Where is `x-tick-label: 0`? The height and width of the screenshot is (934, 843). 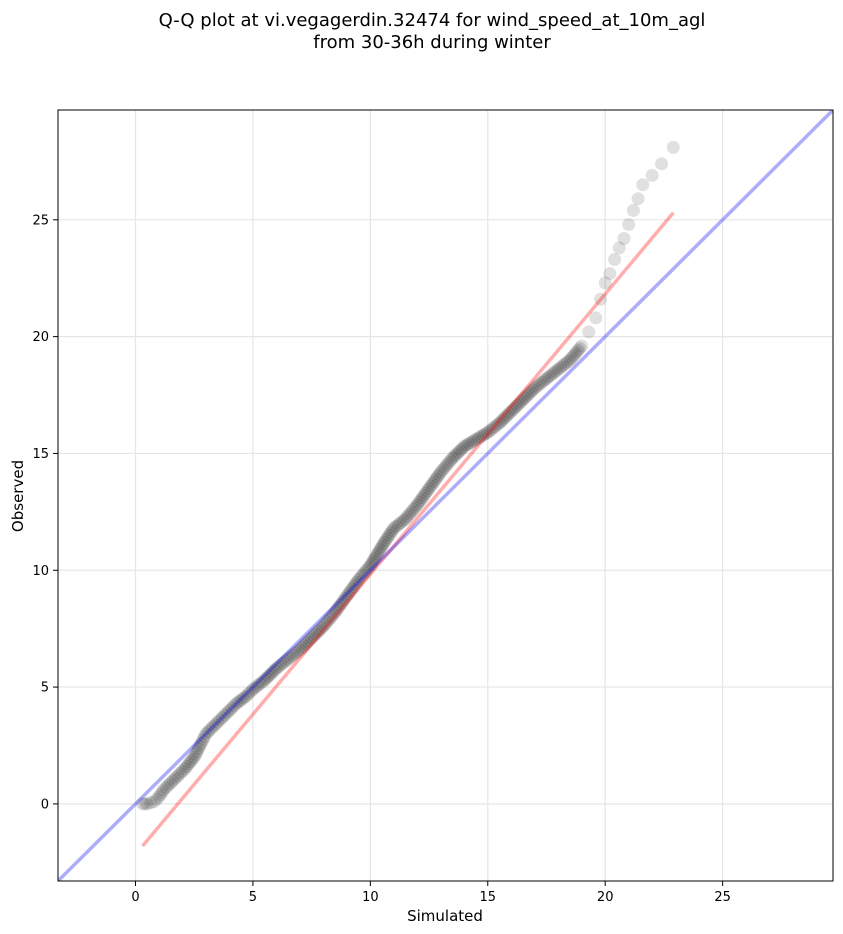
x-tick-label: 0 is located at coordinates (135, 897).